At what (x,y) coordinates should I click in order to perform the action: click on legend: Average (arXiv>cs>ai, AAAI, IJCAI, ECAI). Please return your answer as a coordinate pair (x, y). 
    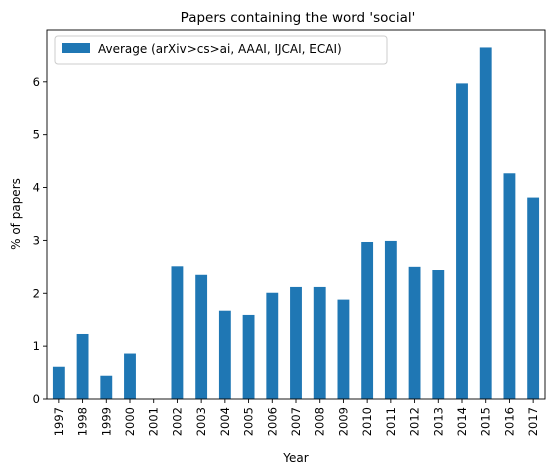
    Looking at the image, I should click on (221, 50).